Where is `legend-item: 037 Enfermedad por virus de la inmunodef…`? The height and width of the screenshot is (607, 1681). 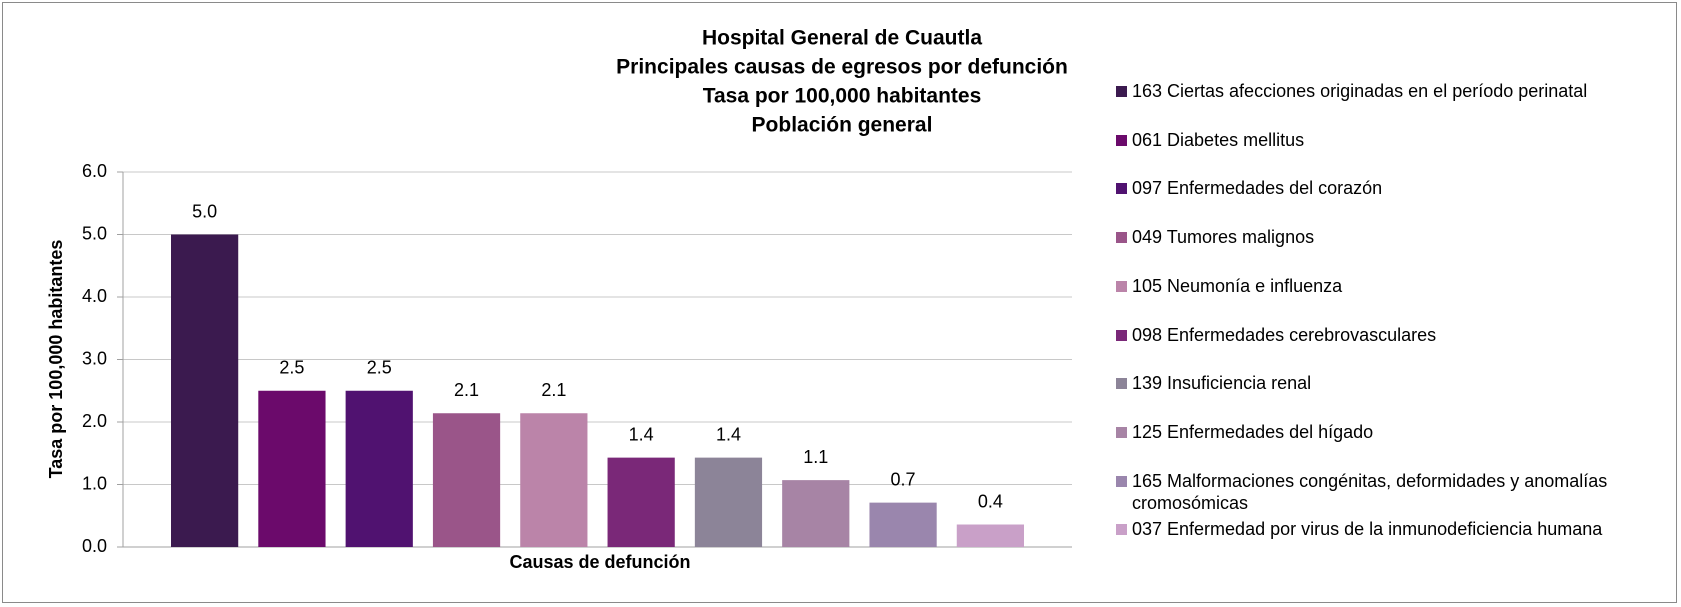
legend-item: 037 Enfermedad por virus de la inmunodef… is located at coordinates (1388, 529).